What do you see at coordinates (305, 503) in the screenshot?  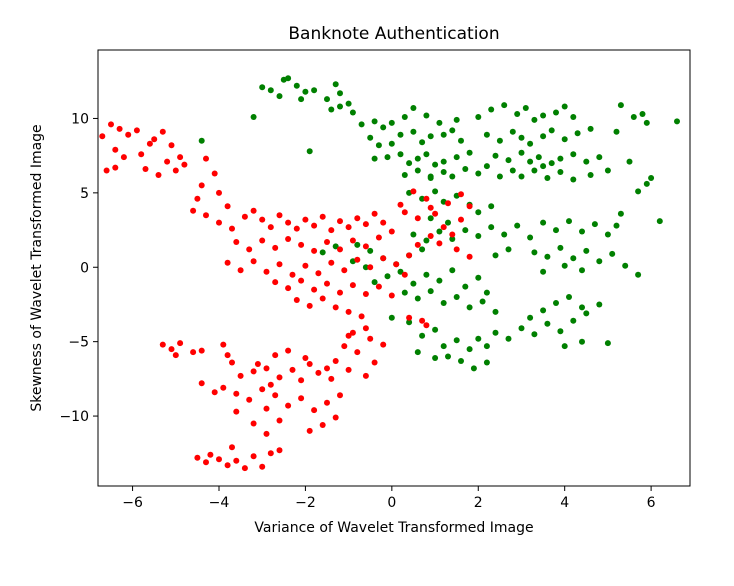 I see `x-tick-label: −2` at bounding box center [305, 503].